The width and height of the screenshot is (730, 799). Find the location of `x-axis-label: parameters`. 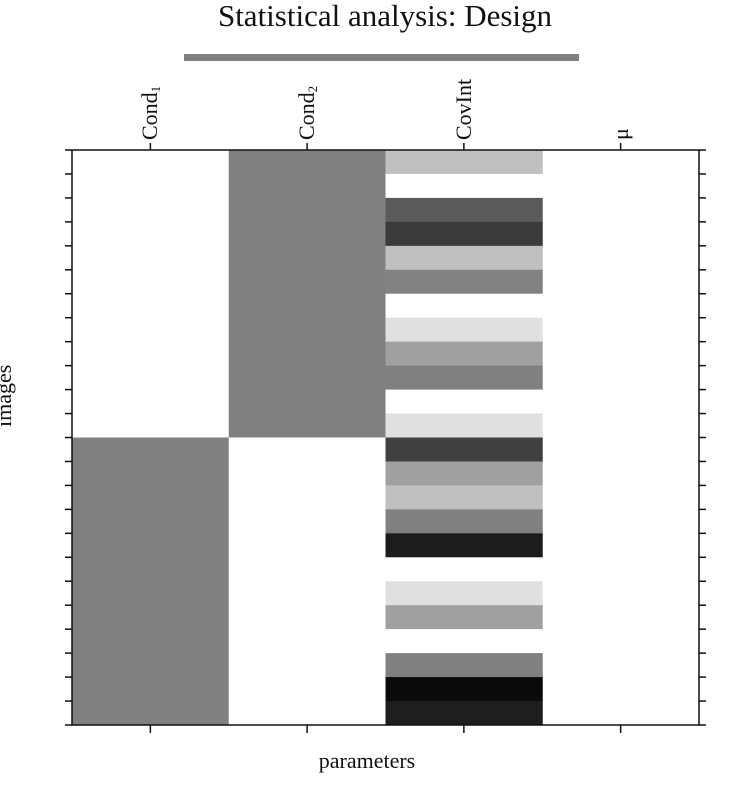

x-axis-label: parameters is located at coordinates (367, 760).